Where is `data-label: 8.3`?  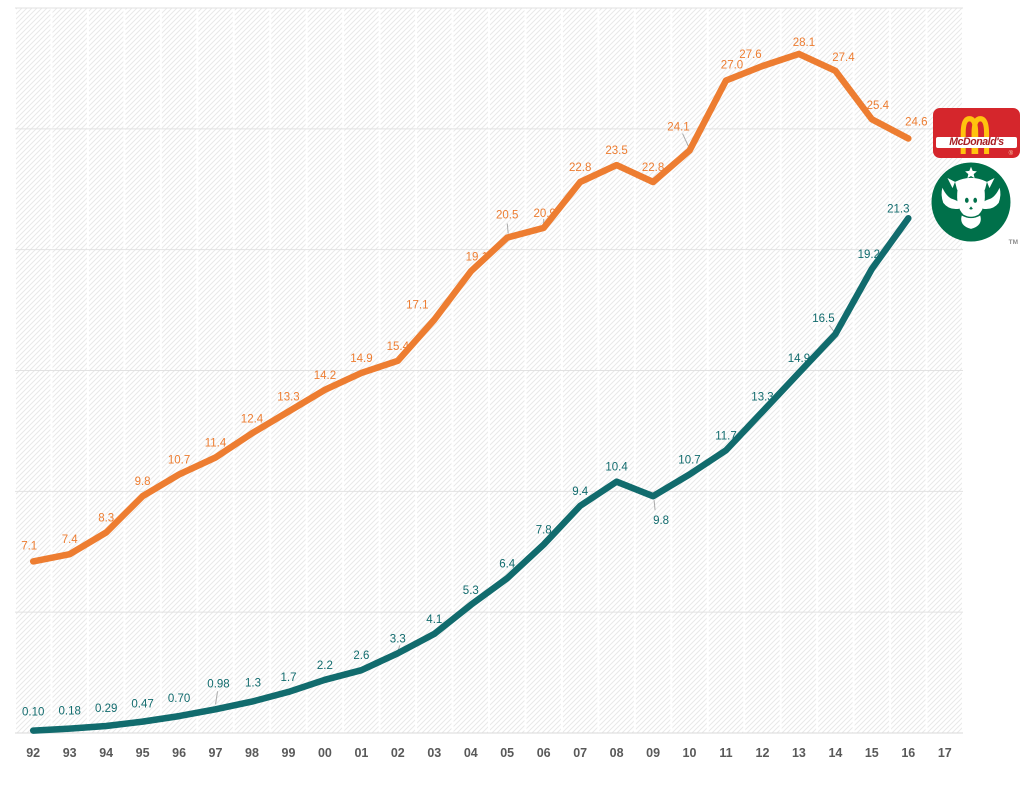
data-label: 8.3 is located at coordinates (106, 518).